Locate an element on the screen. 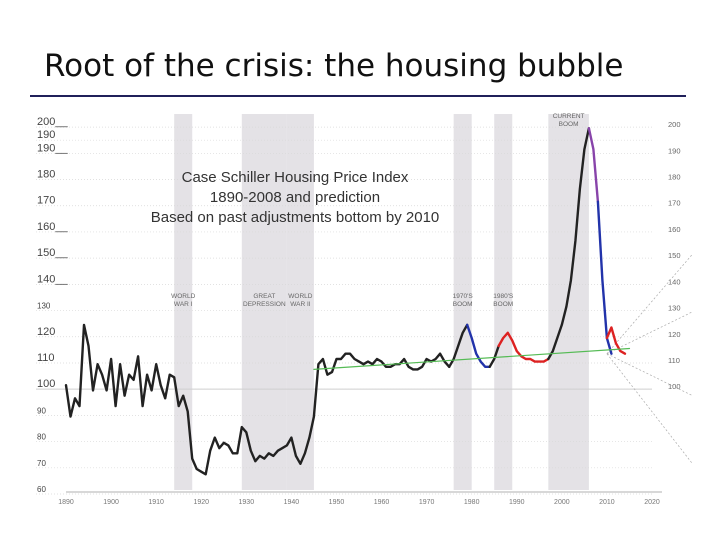 Image resolution: width=720 pixels, height=540 pixels. slide-title: Root of the crisis: the housing bubble is located at coordinates (334, 66).